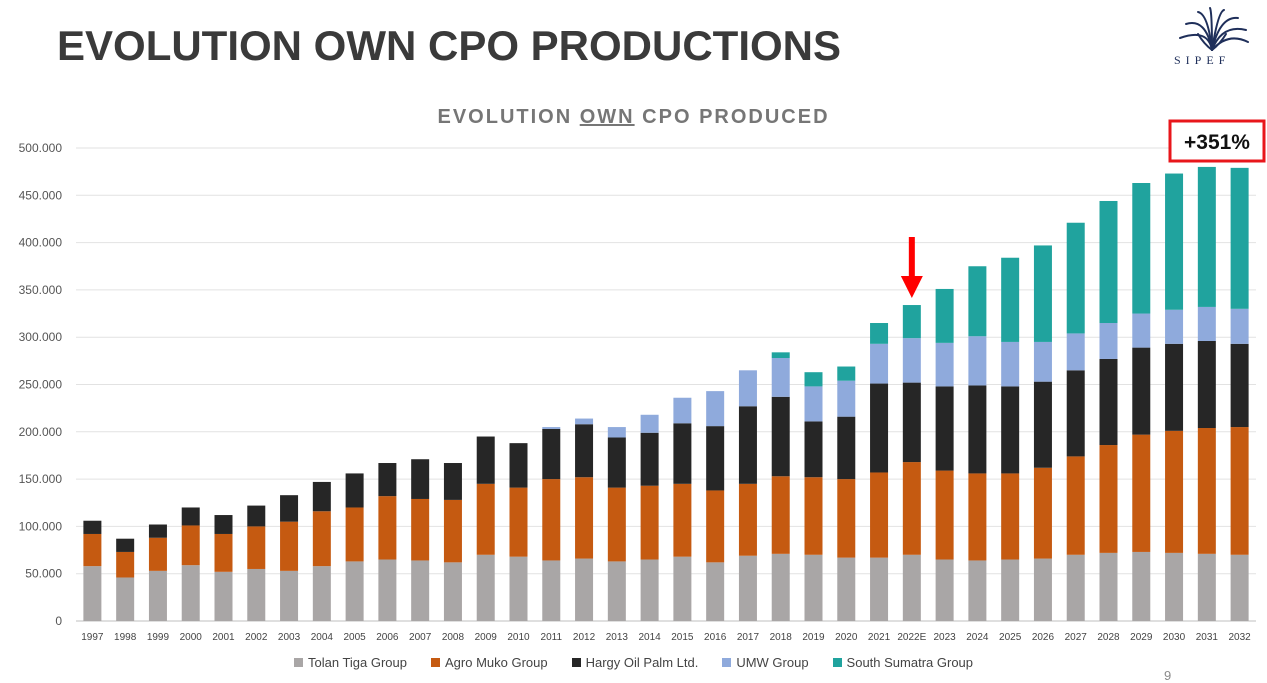 Image resolution: width=1267 pixels, height=683 pixels. What do you see at coordinates (453, 637) in the screenshot?
I see `x-tick-label: 2008` at bounding box center [453, 637].